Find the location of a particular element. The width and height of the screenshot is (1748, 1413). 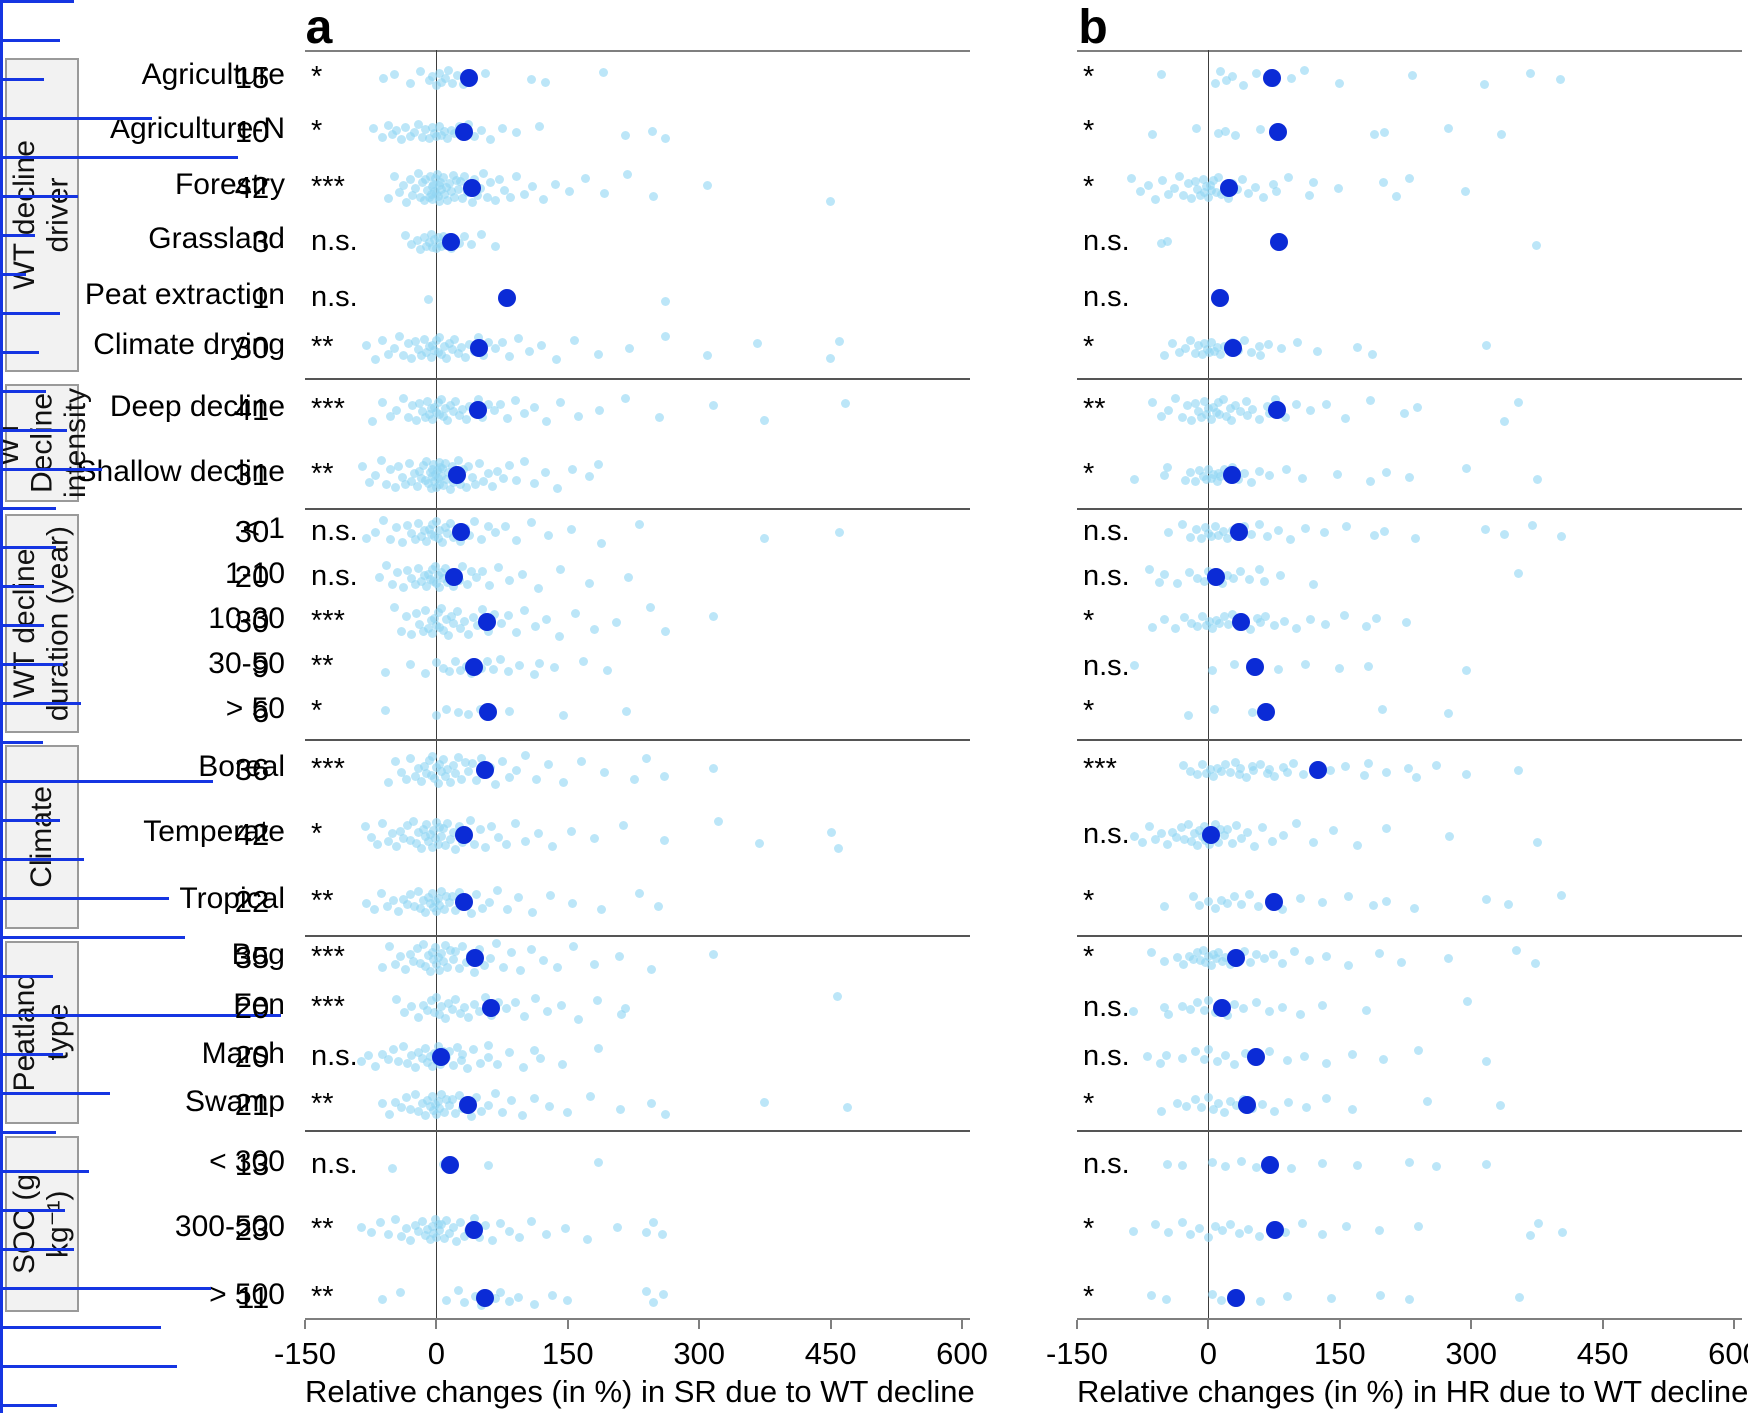

row-label: Agriculture is located at coordinates (213, 74).